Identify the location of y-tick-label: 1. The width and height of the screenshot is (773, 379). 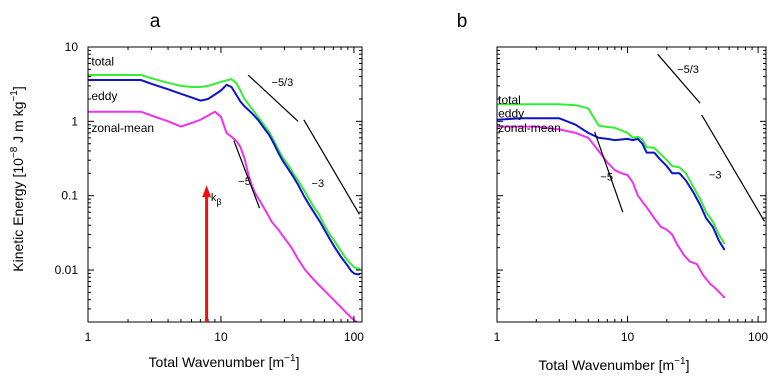
(74, 121).